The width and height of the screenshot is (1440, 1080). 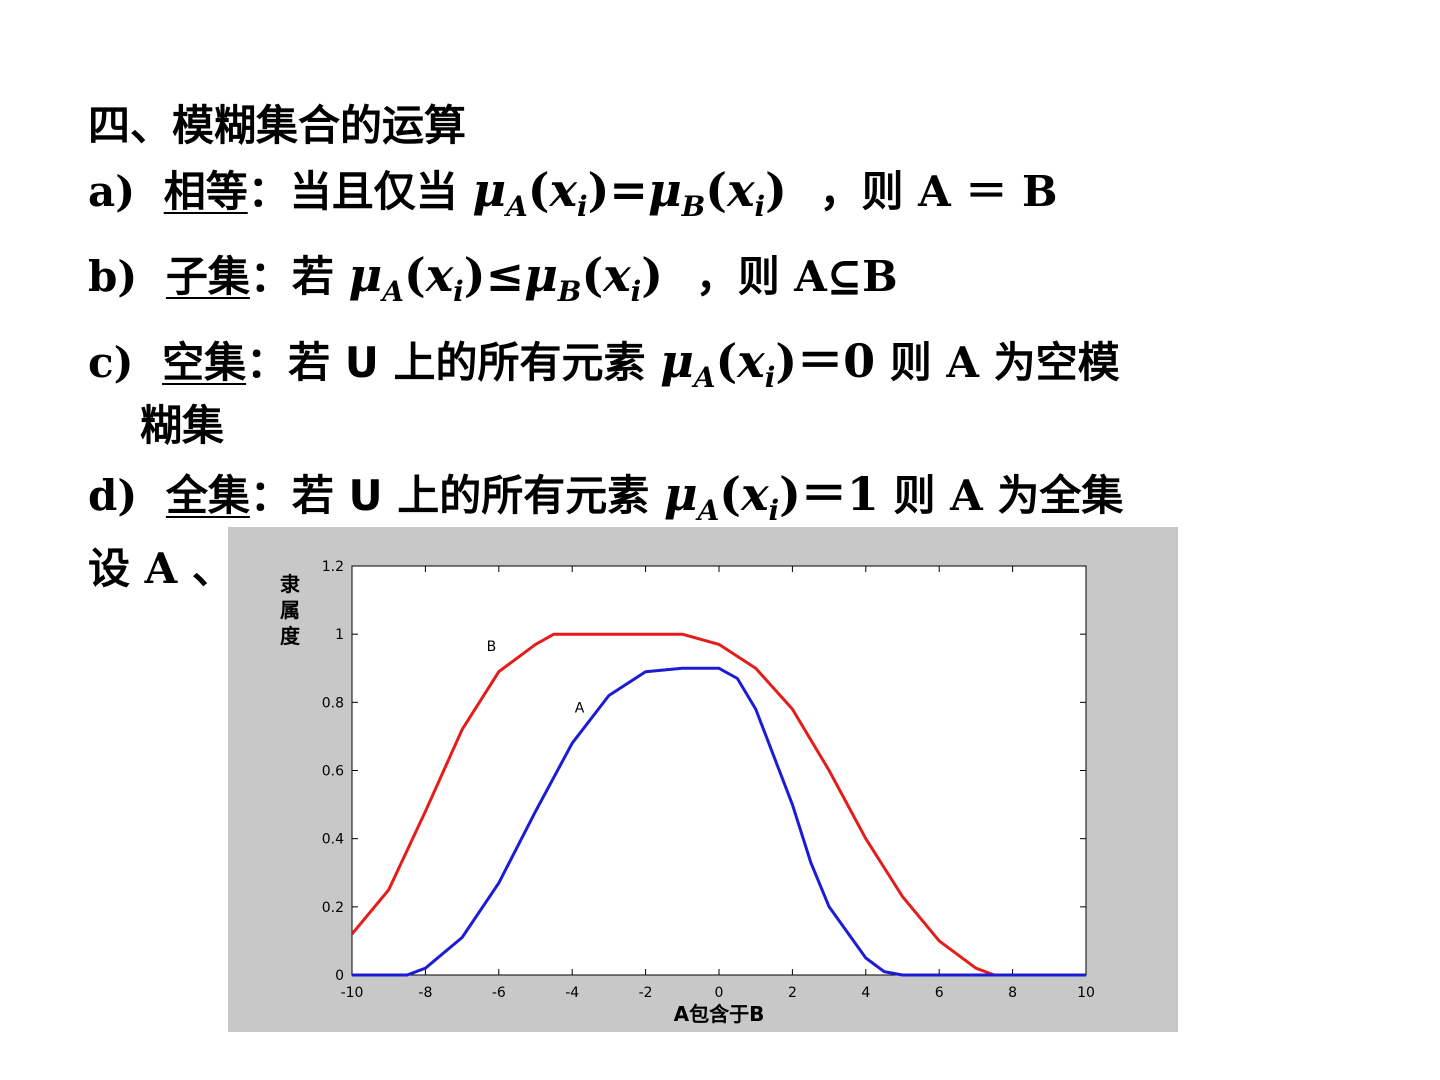 I want to click on partial-line: 设 A 、, so click(x=161, y=568).